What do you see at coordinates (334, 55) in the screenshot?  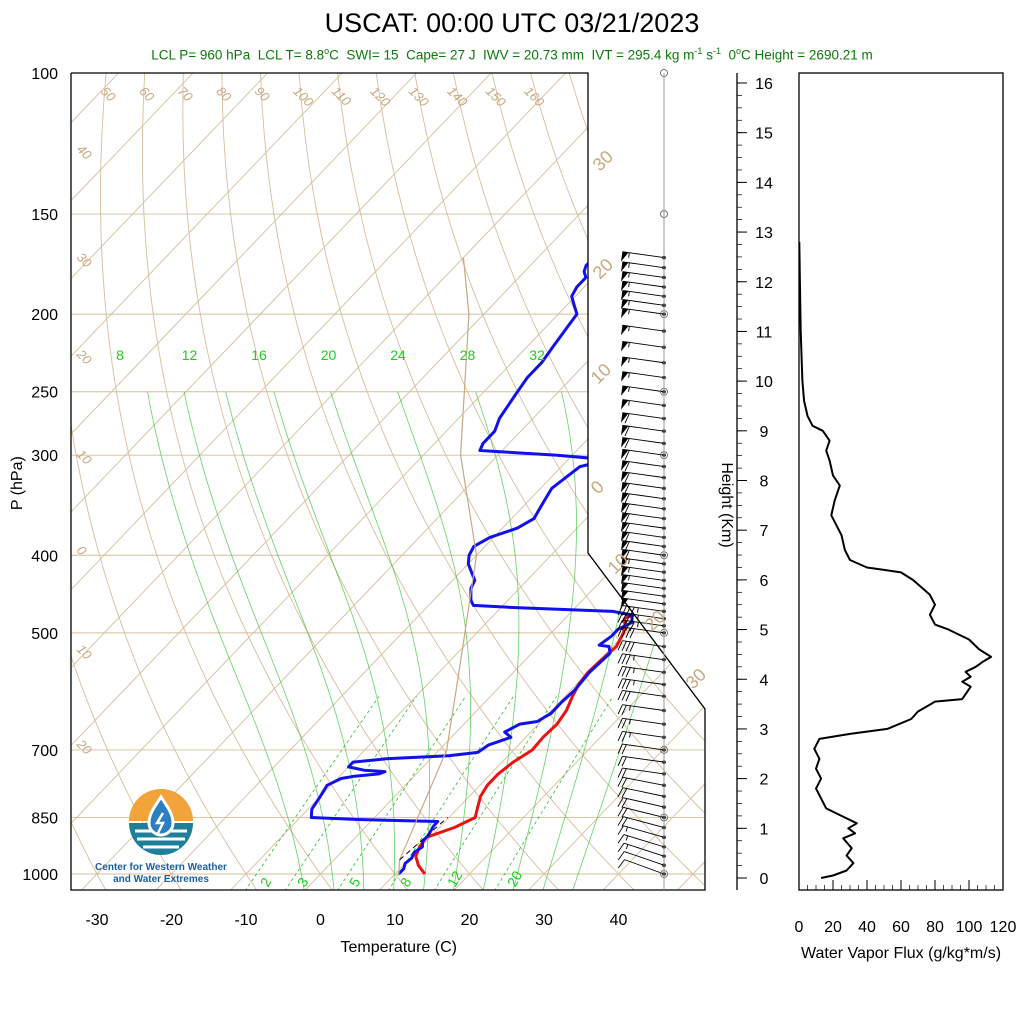 I see `lcl-temperature-unit: C` at bounding box center [334, 55].